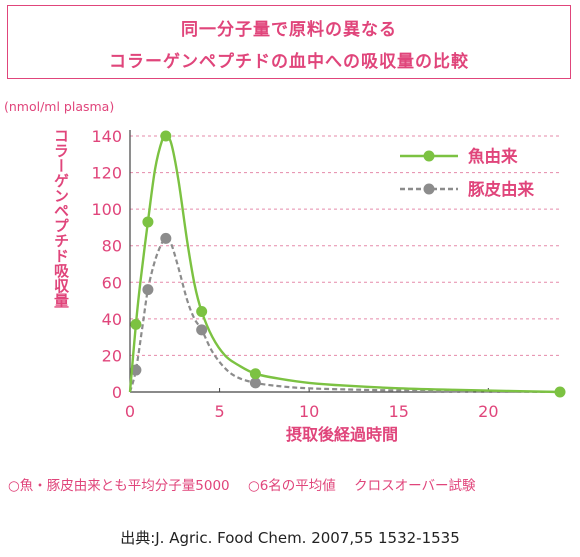 The image size is (580, 557). Describe the element at coordinates (309, 411) in the screenshot. I see `x-tick-label-10: 10` at that location.